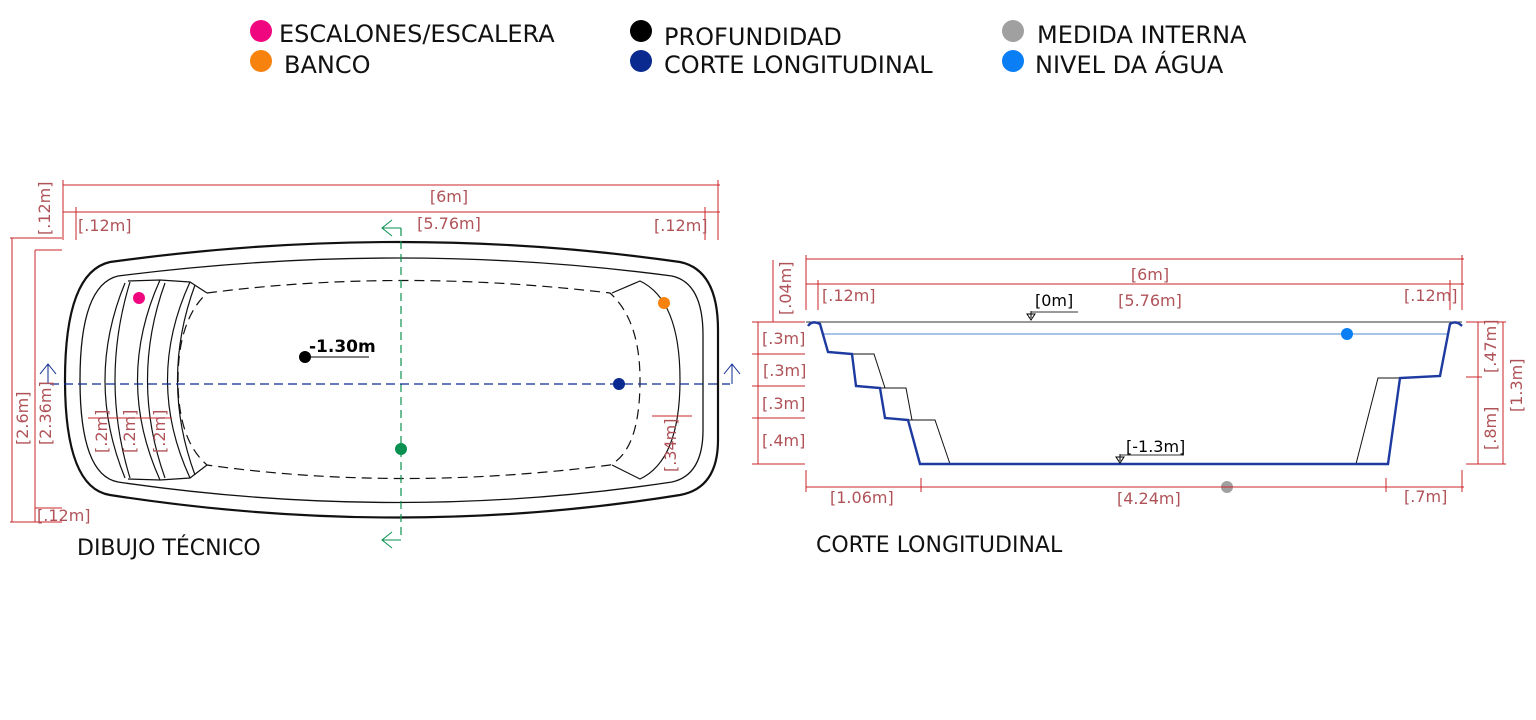 This screenshot has height=720, width=1536. What do you see at coordinates (1013, 31) in the screenshot?
I see `legend-internal-dot` at bounding box center [1013, 31].